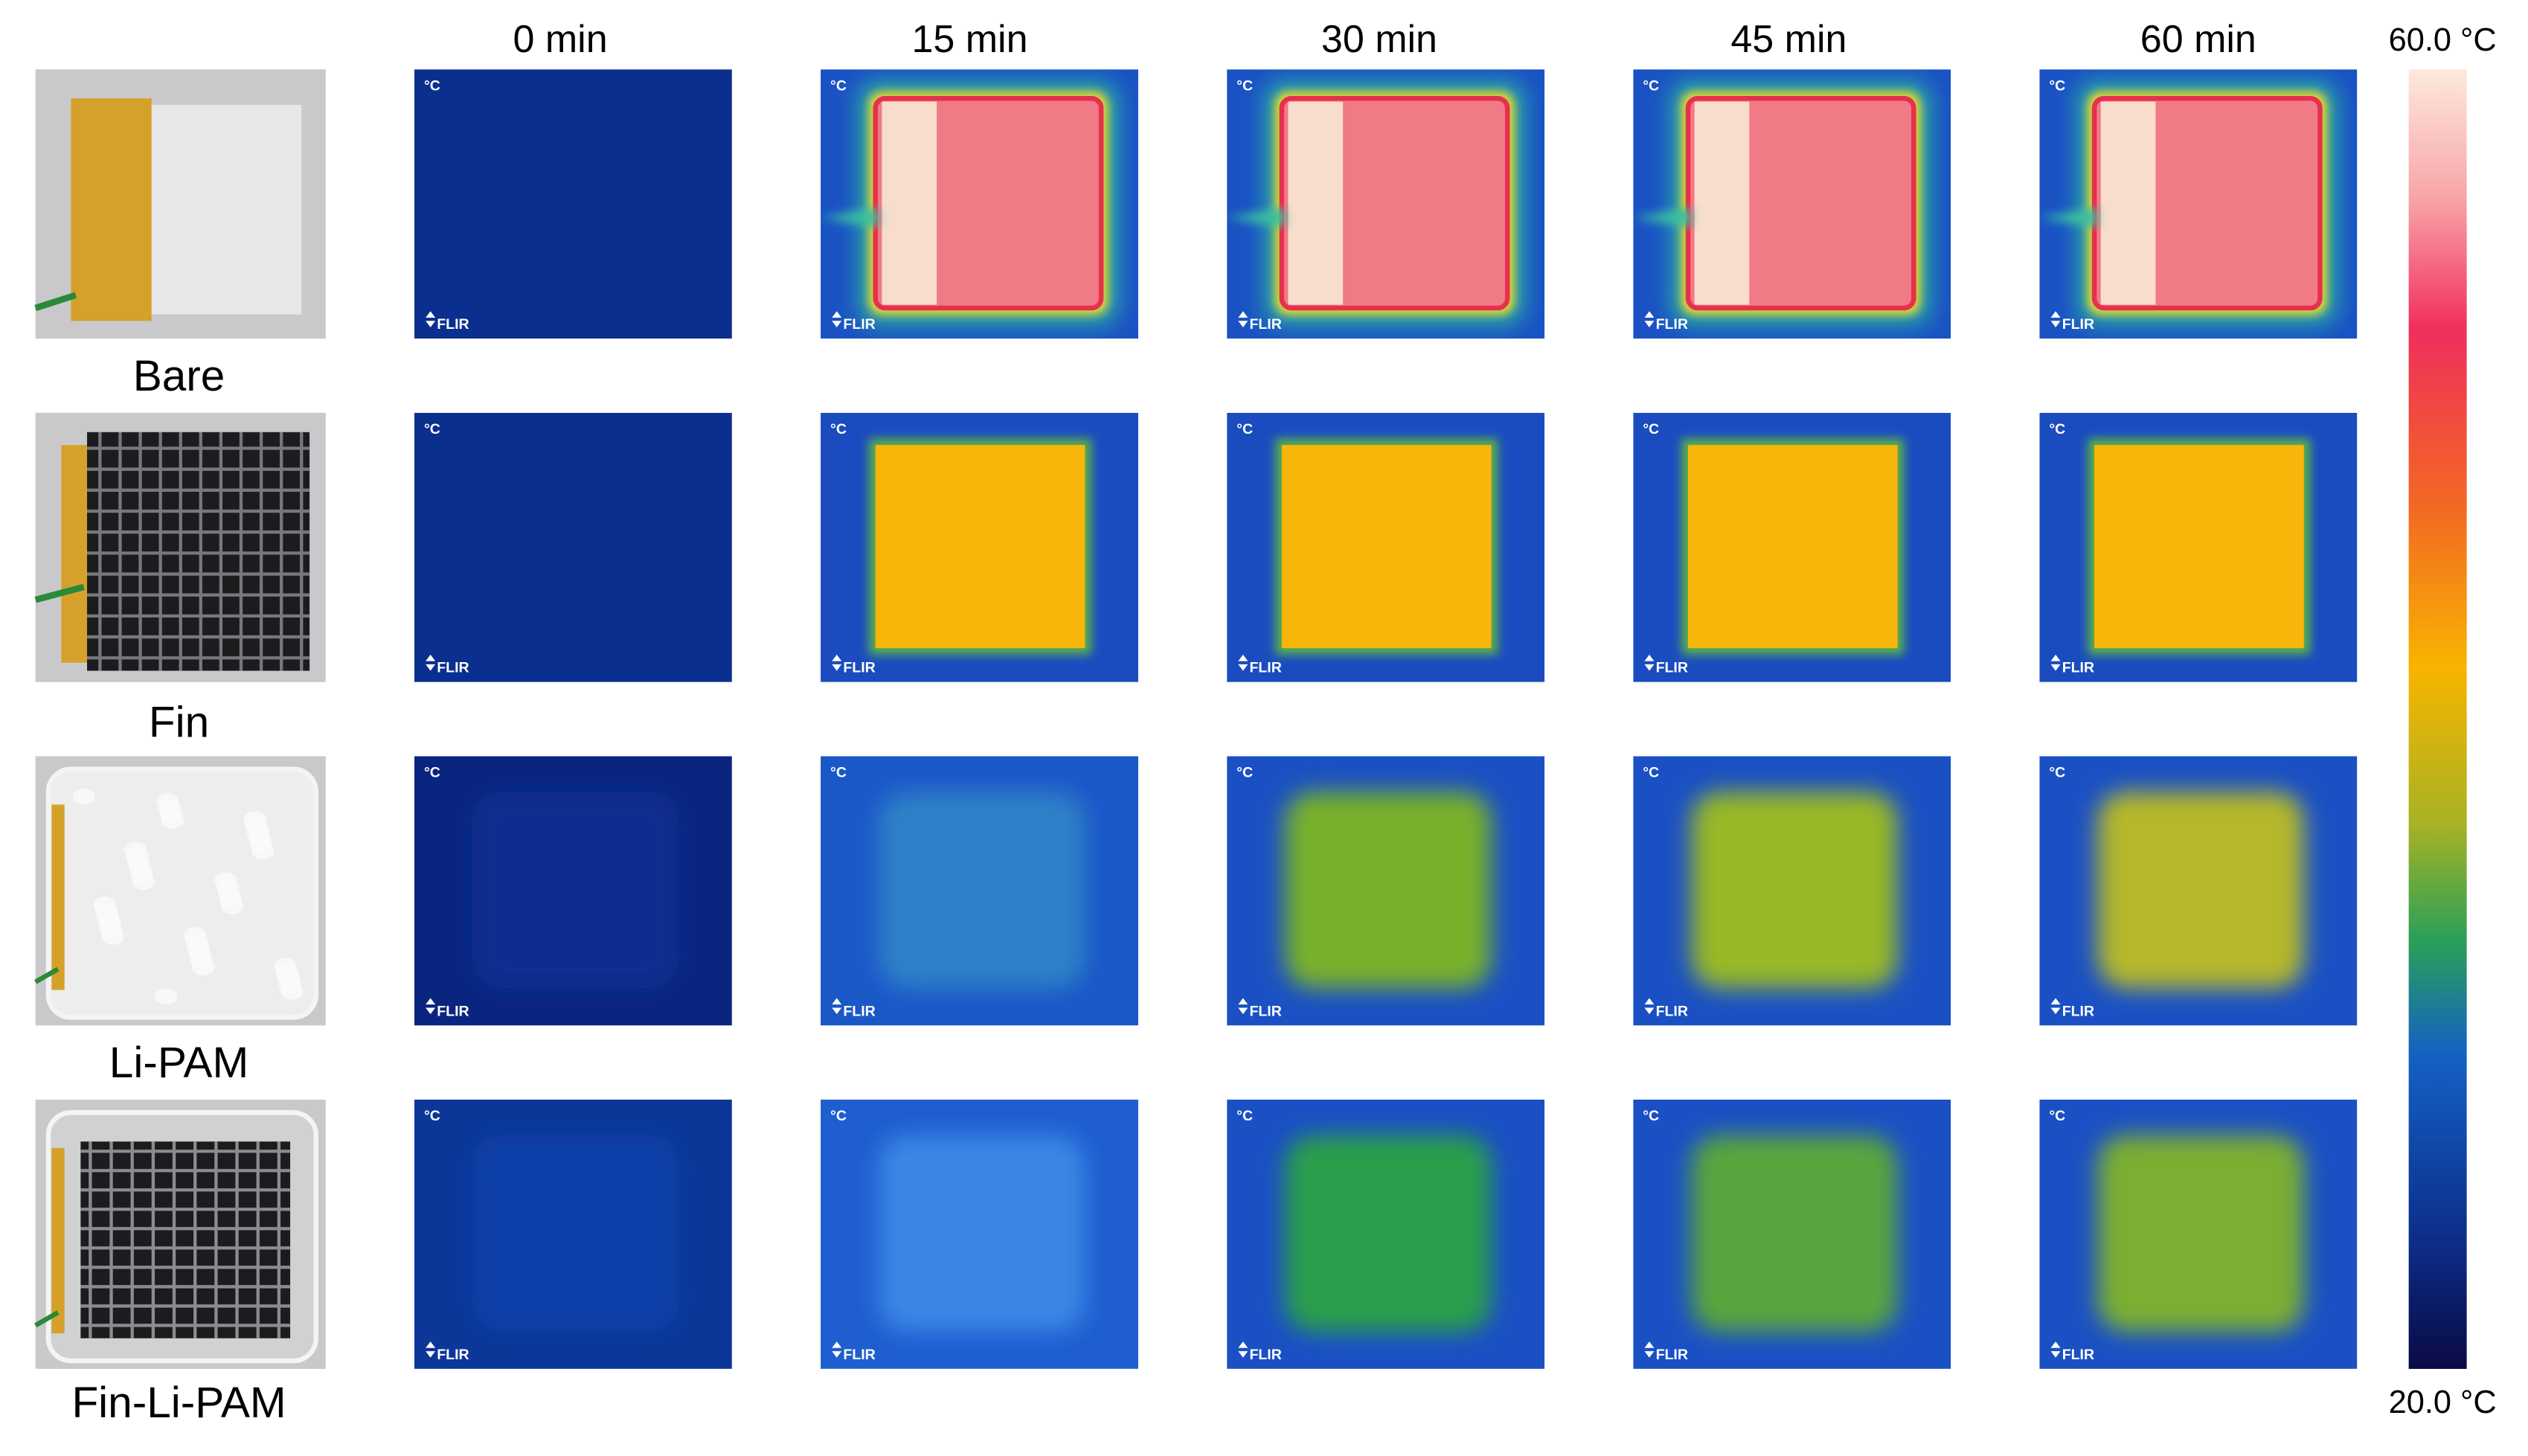  What do you see at coordinates (560, 39) in the screenshot?
I see `column-header: 0 min` at bounding box center [560, 39].